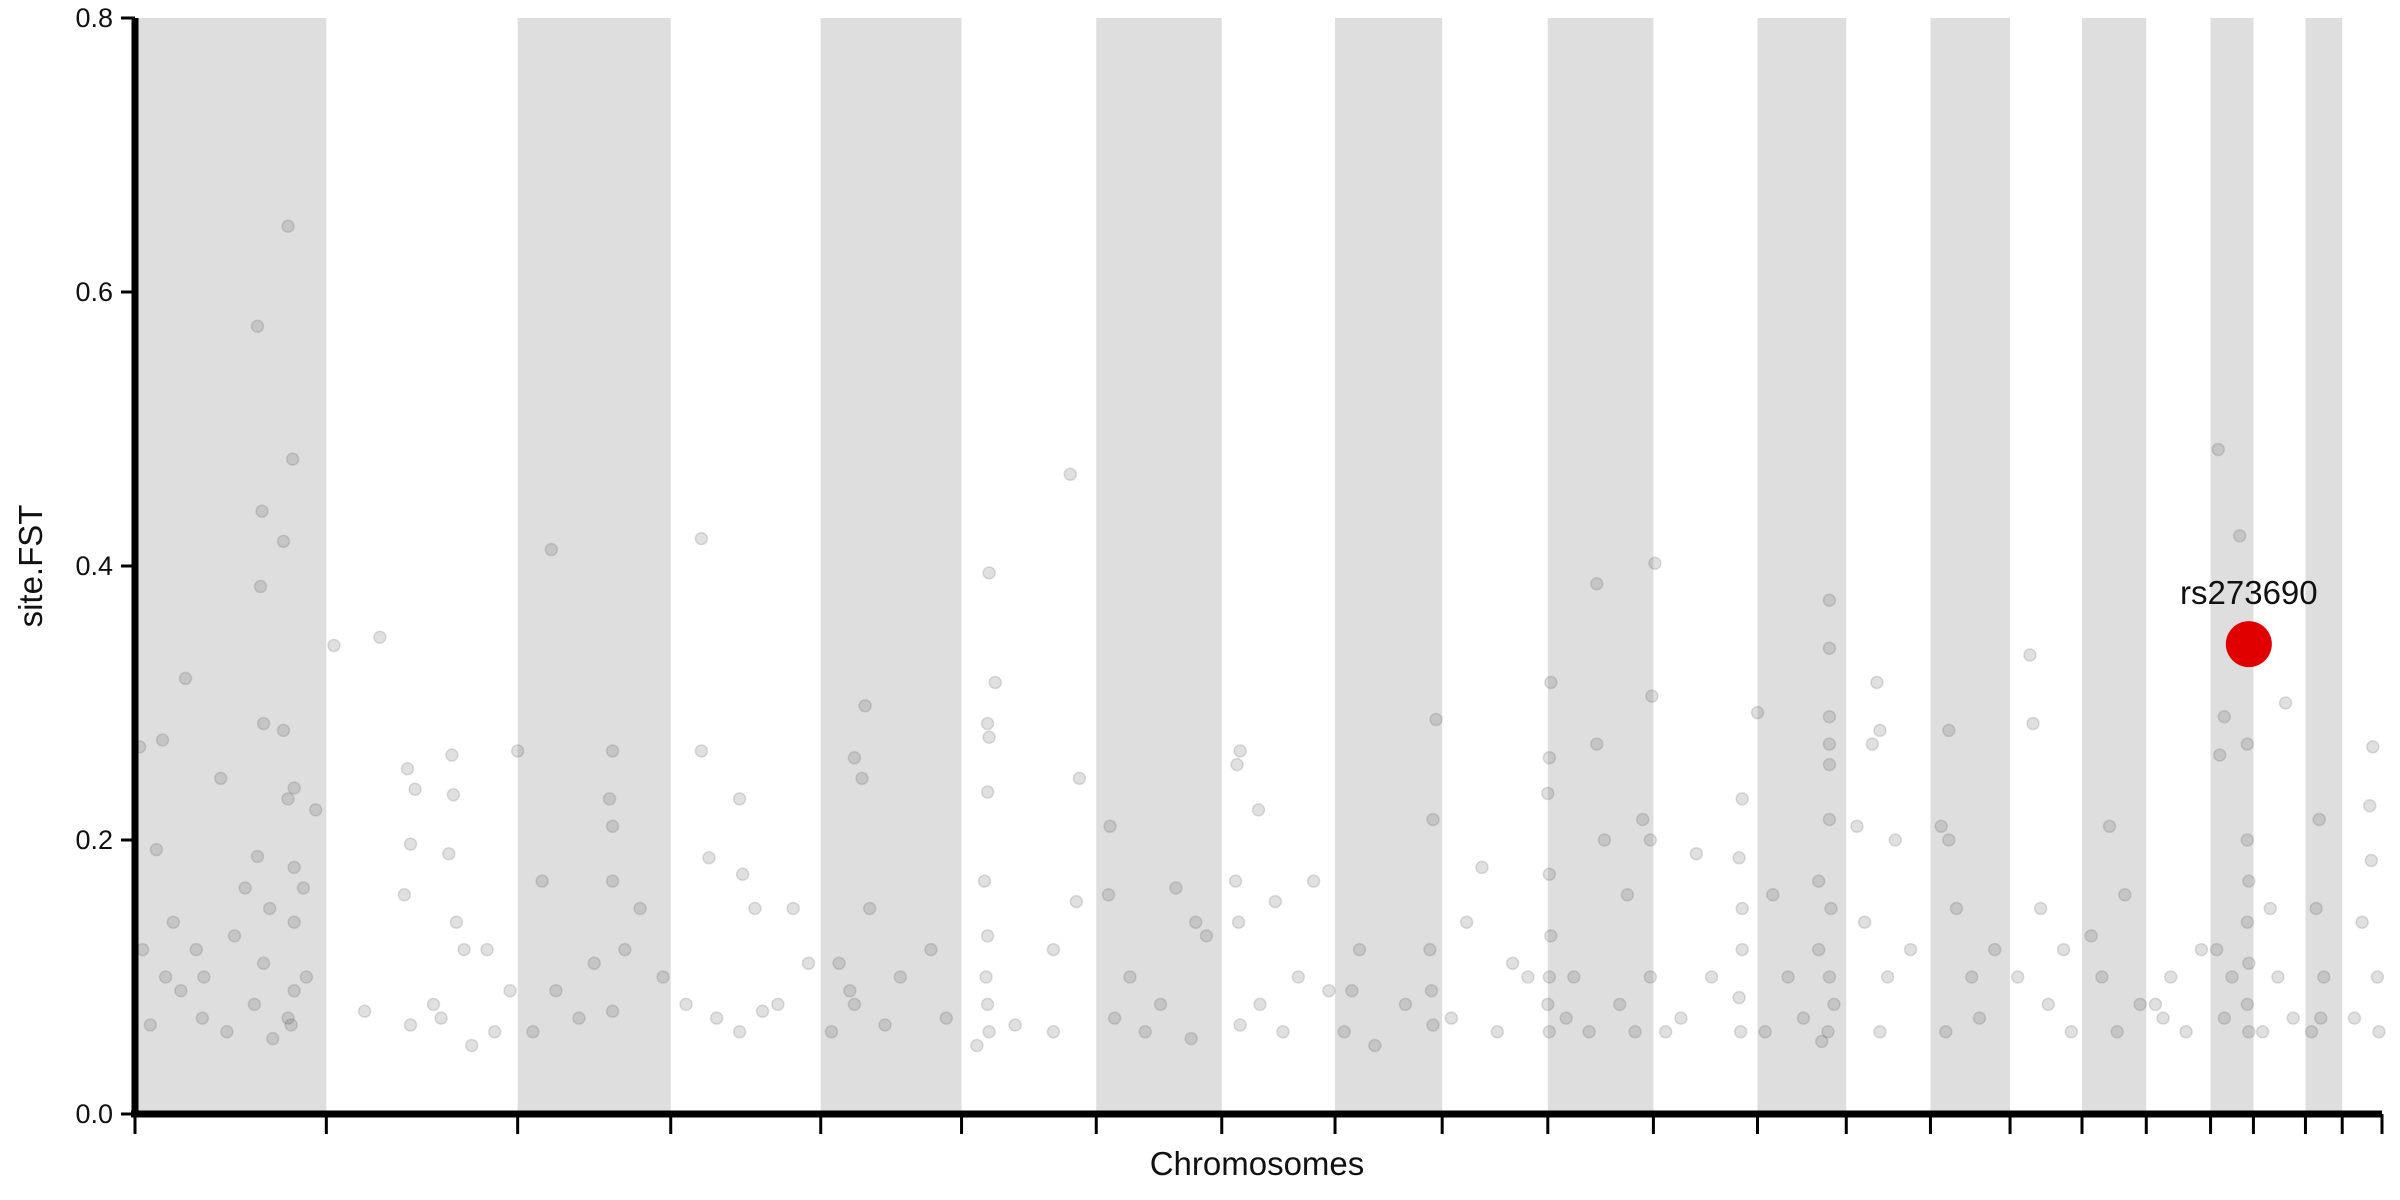  What do you see at coordinates (2248, 644) in the screenshot?
I see `highlight-point` at bounding box center [2248, 644].